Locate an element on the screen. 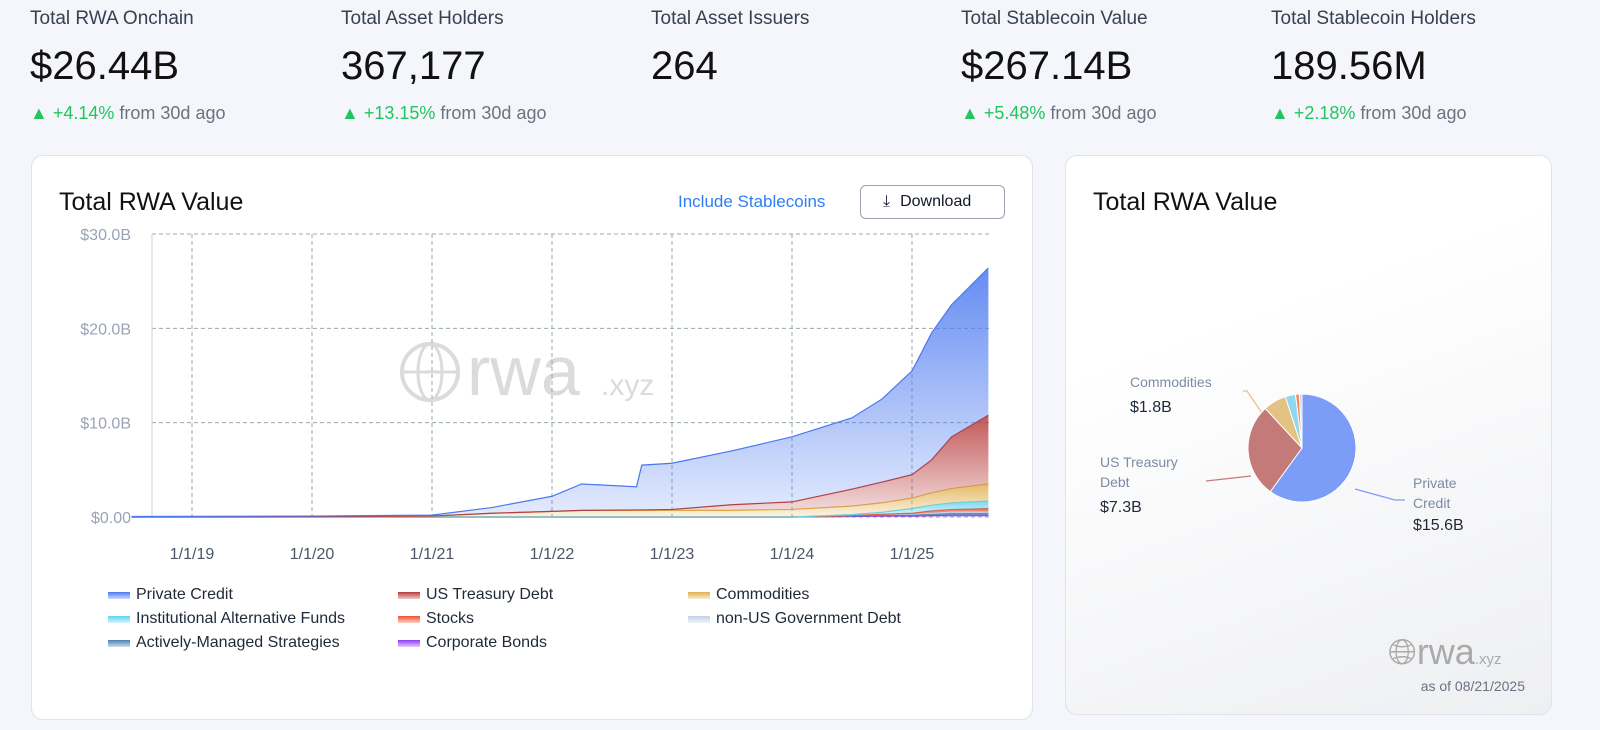 The image size is (1600, 730). x-tick-label: 1/1/23 is located at coordinates (672, 554).